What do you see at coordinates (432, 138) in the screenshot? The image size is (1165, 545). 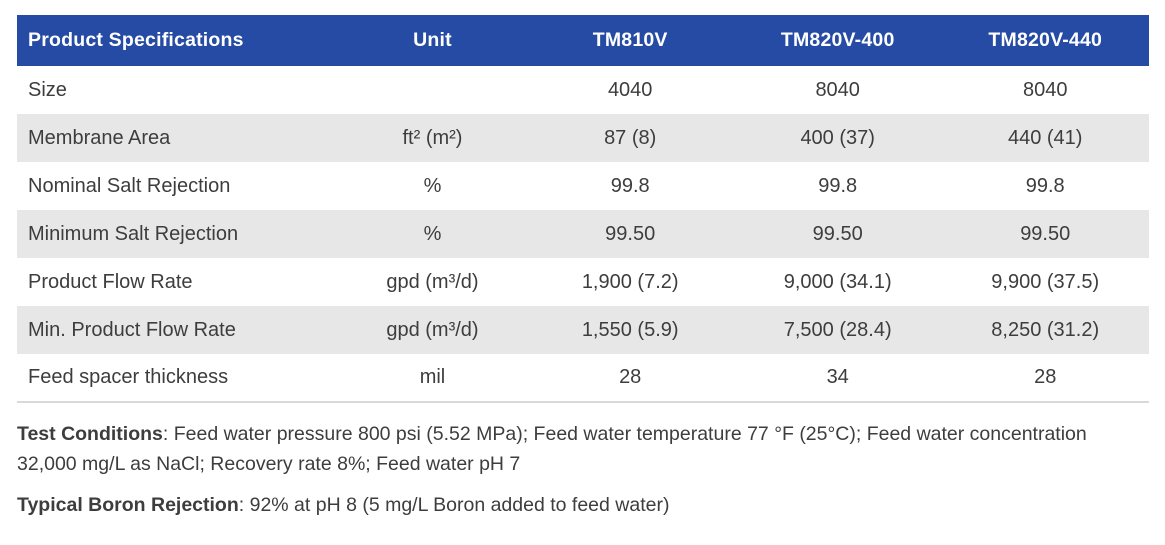 I see `unit-cell: ft² (m²)` at bounding box center [432, 138].